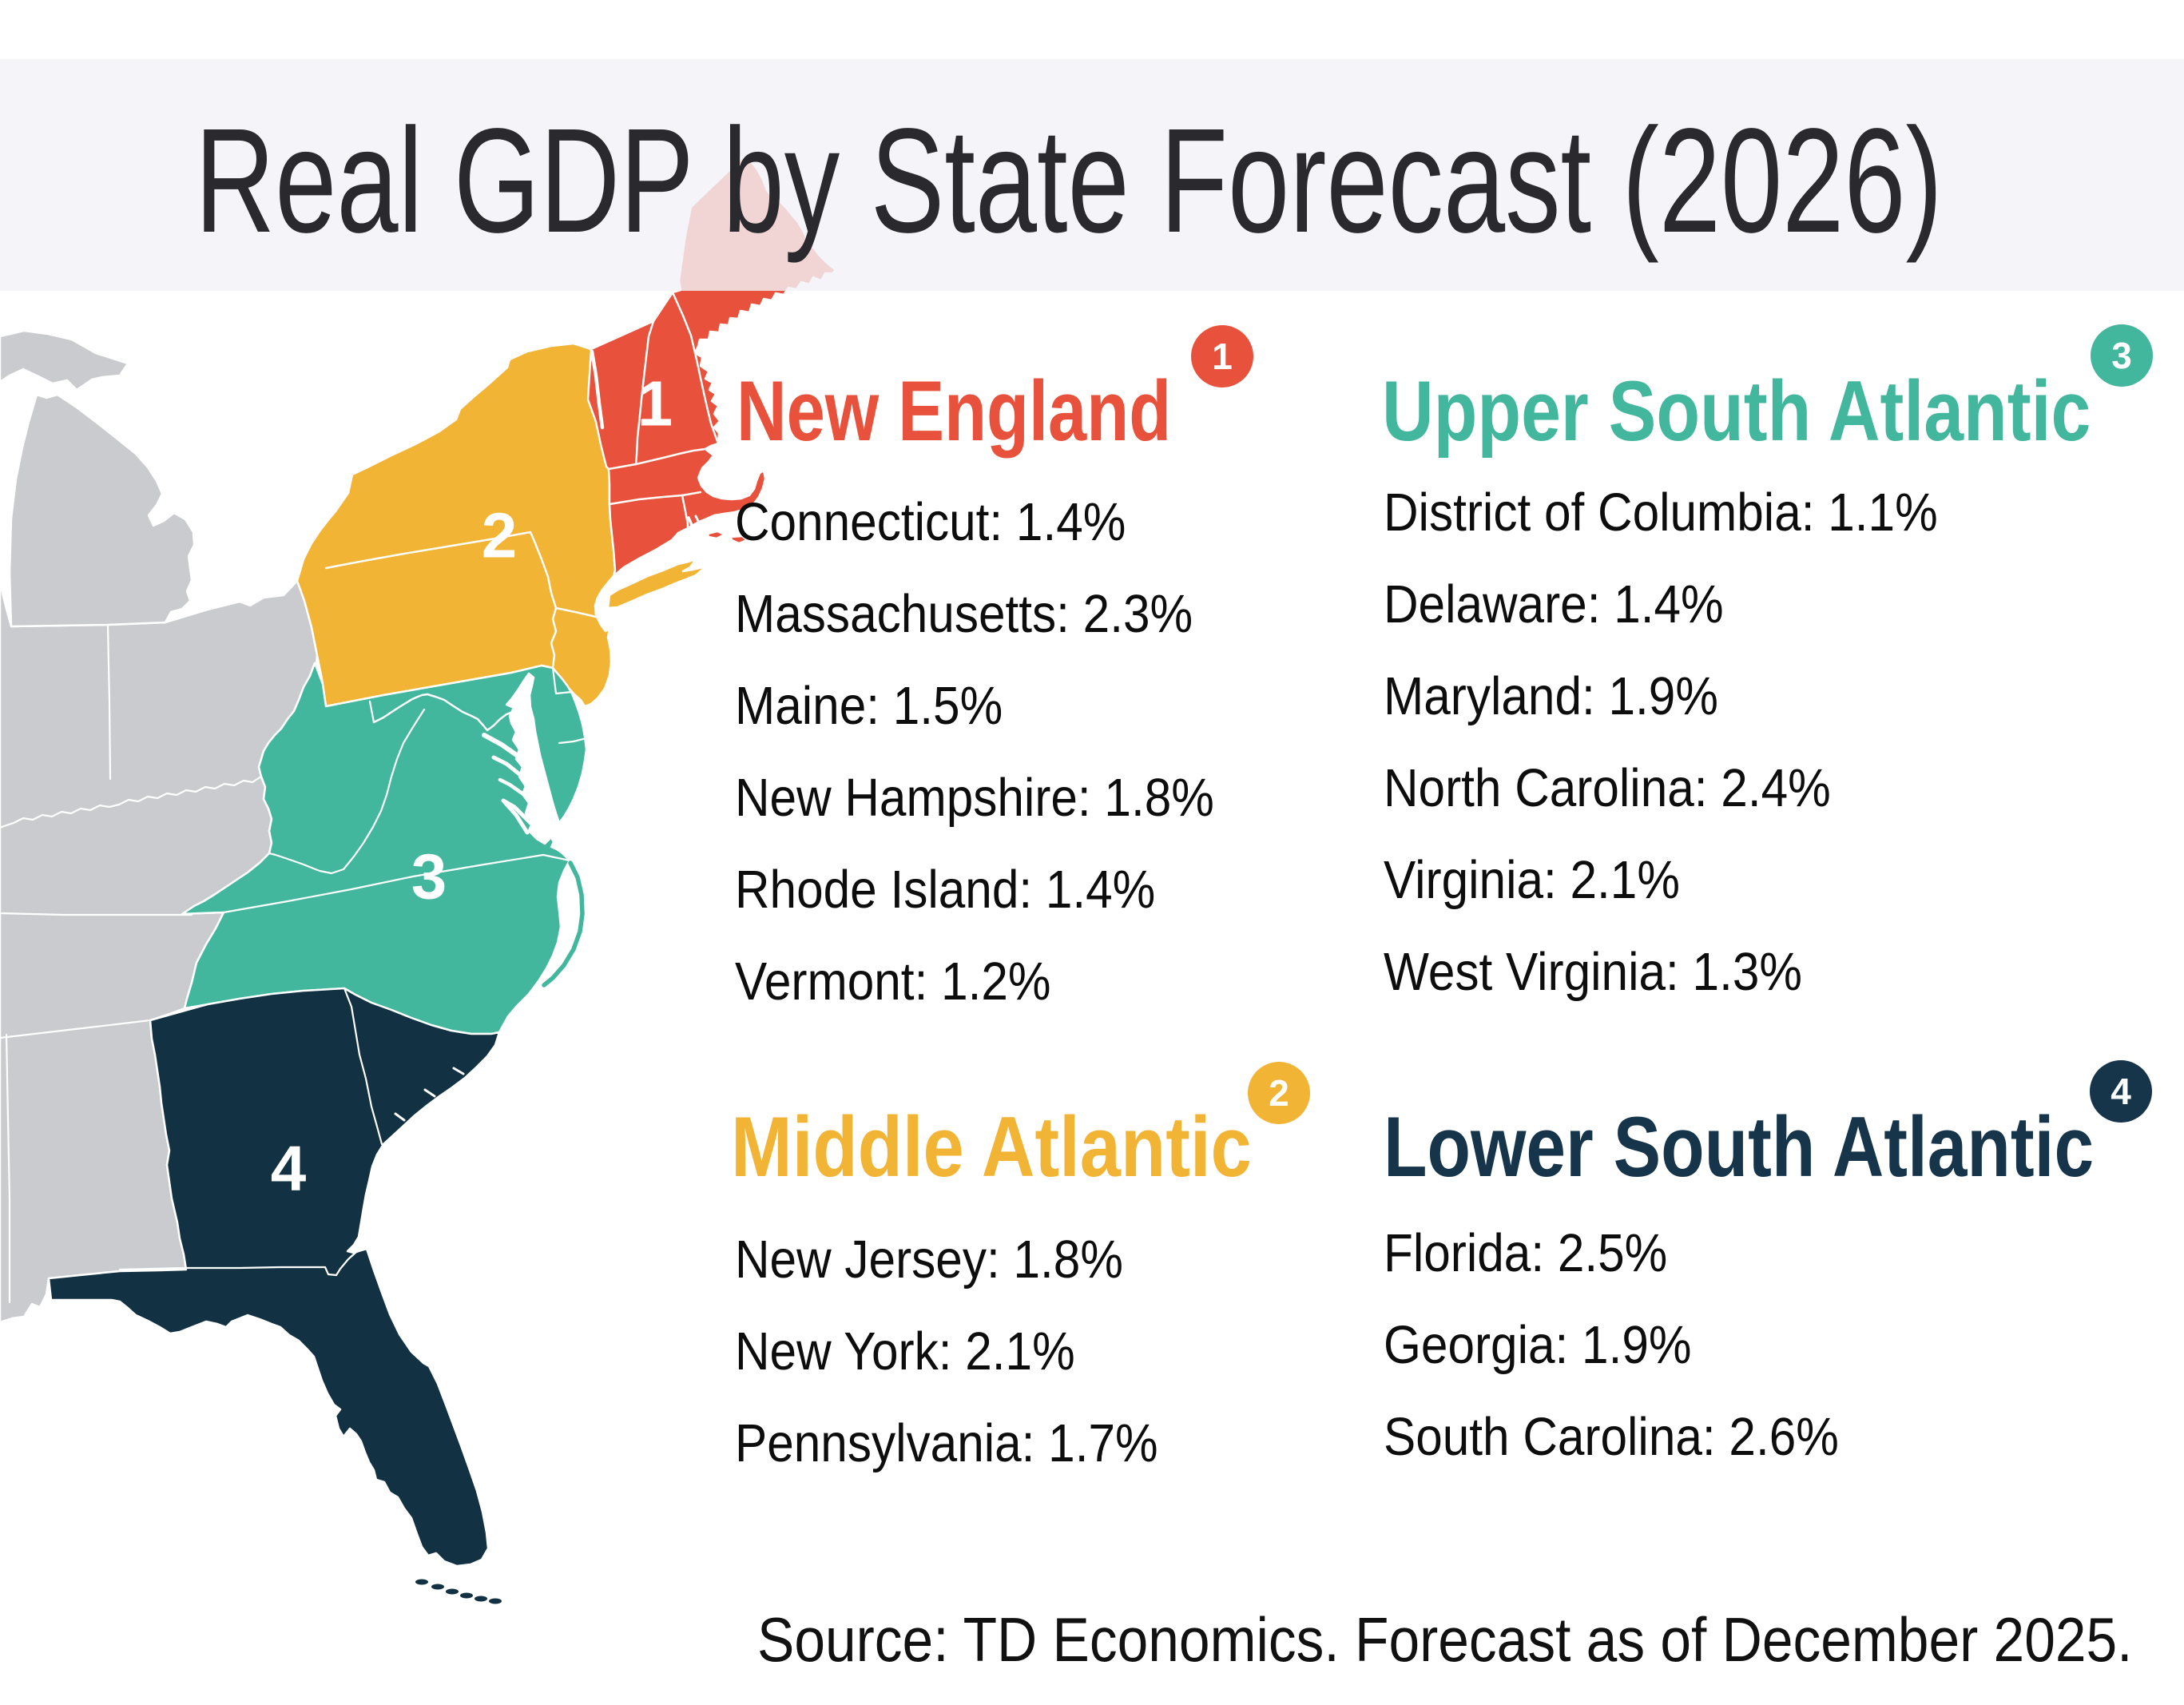 Image resolution: width=2184 pixels, height=1705 pixels. I want to click on svg-text: 4, so click(289, 1168).